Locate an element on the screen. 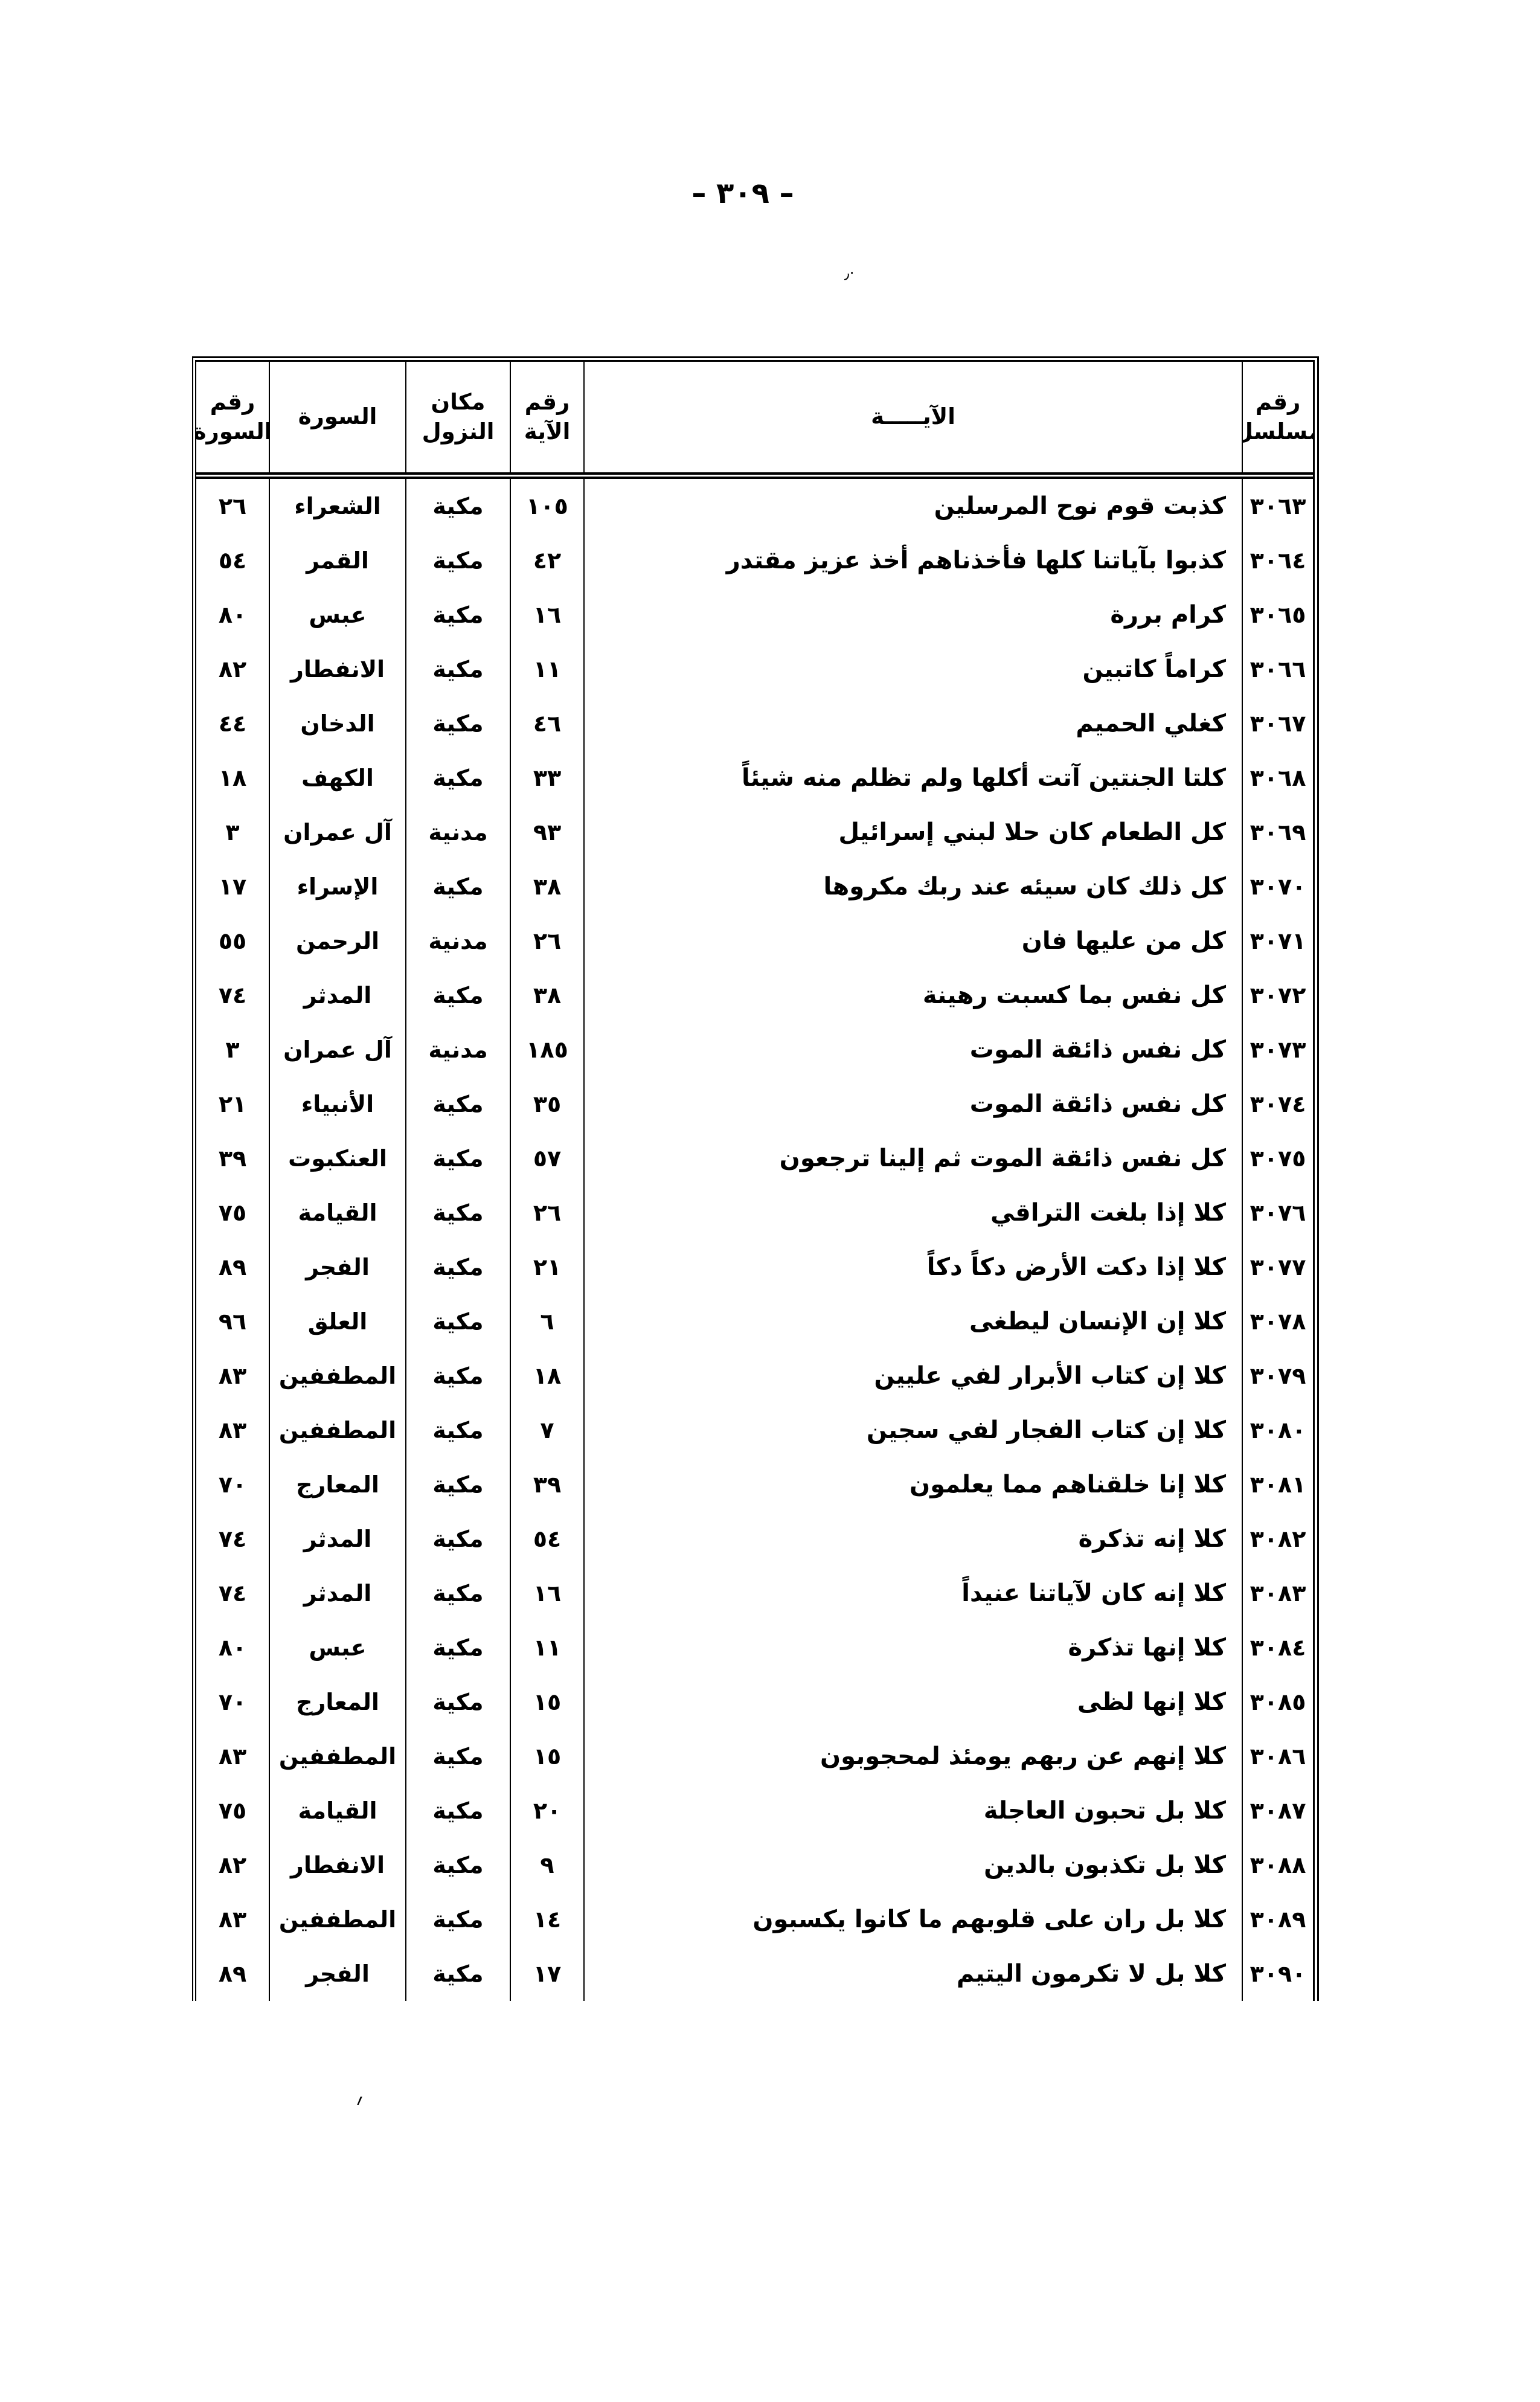  serial-number-cell: ٣٠٧٢ is located at coordinates (1277, 996).